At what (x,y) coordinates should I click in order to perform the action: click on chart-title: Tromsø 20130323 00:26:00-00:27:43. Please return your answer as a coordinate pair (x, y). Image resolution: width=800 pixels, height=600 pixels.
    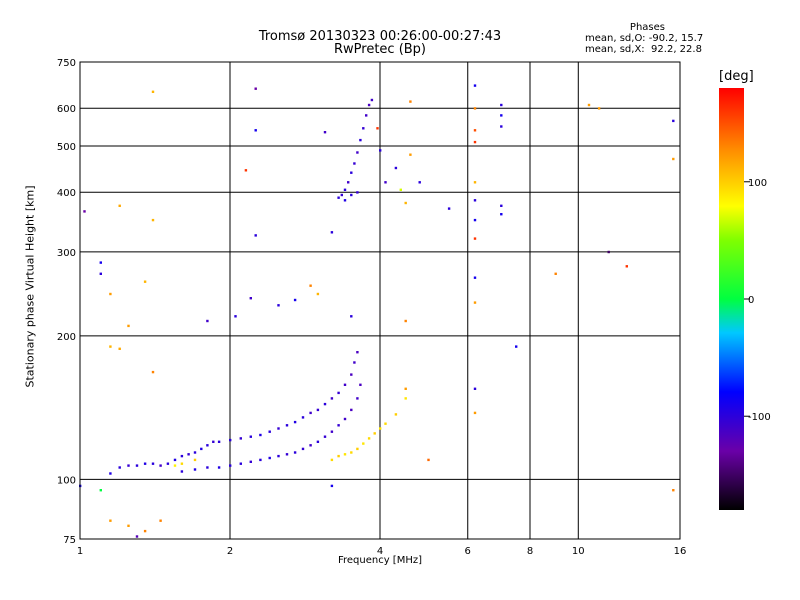
    Looking at the image, I should click on (380, 36).